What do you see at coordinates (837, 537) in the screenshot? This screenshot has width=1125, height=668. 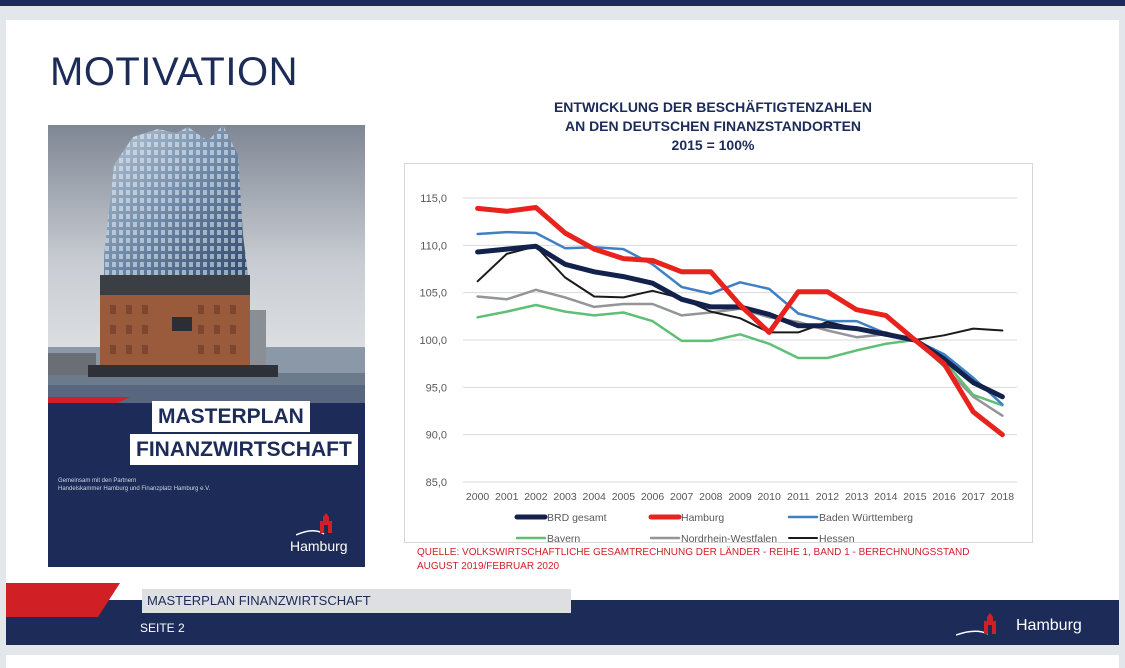 I see `legend-label: Hessen` at bounding box center [837, 537].